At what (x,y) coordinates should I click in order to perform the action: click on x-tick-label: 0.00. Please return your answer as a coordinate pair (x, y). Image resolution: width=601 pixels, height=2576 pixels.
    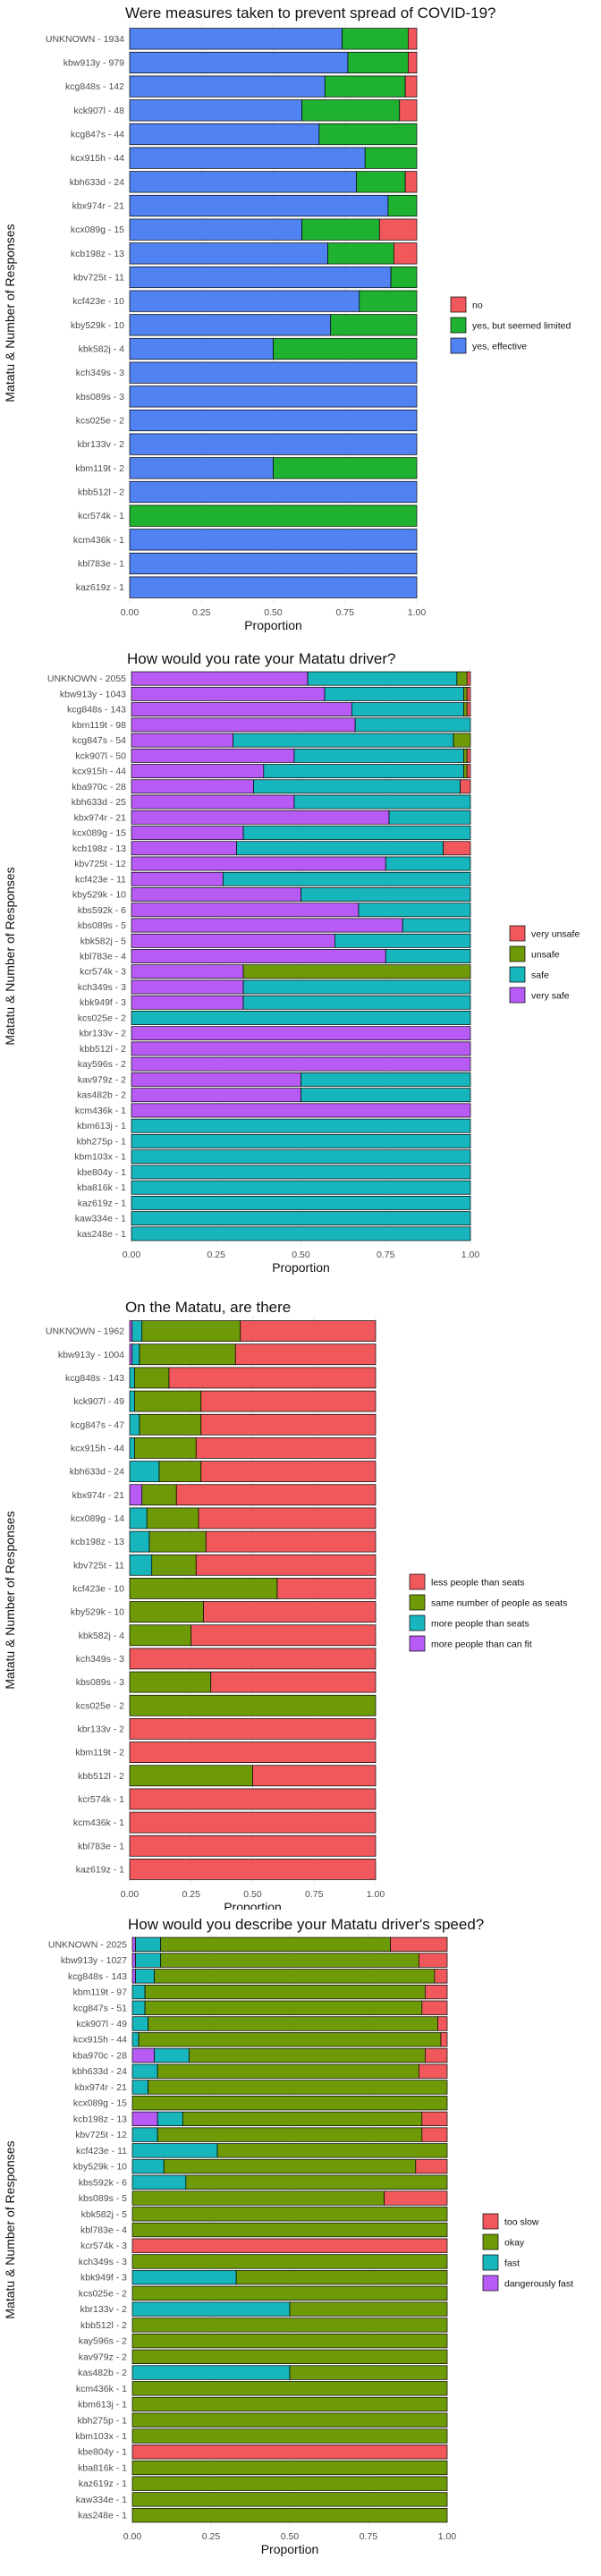
    Looking at the image, I should click on (132, 1255).